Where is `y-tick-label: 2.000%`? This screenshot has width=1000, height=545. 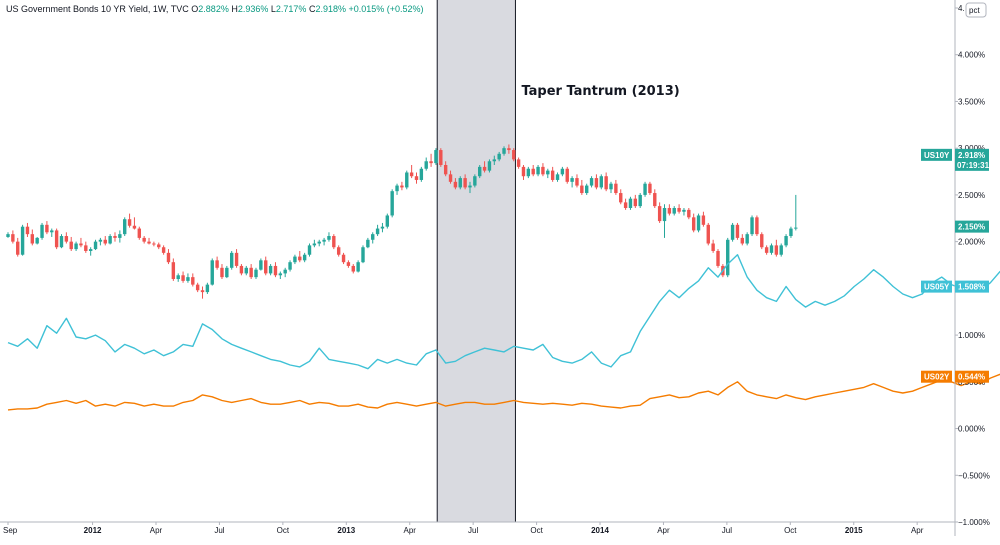 y-tick-label: 2.000% is located at coordinates (971, 242).